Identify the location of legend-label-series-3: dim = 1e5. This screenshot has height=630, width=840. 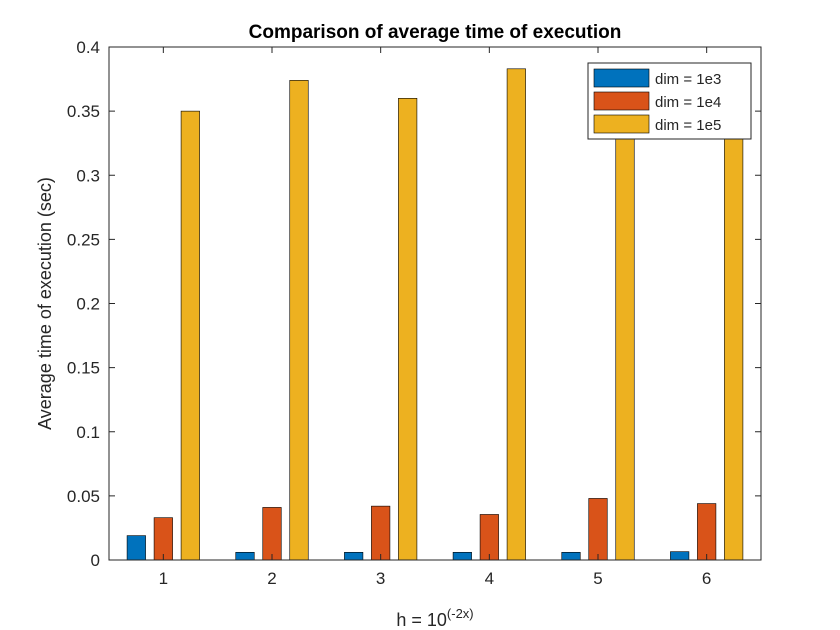
(688, 125).